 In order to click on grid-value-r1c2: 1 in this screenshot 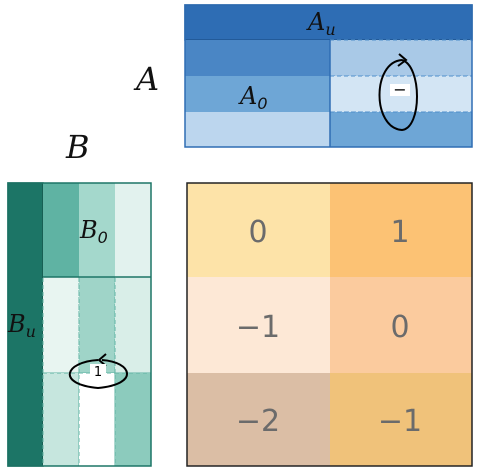, I will do `click(399, 232)`.